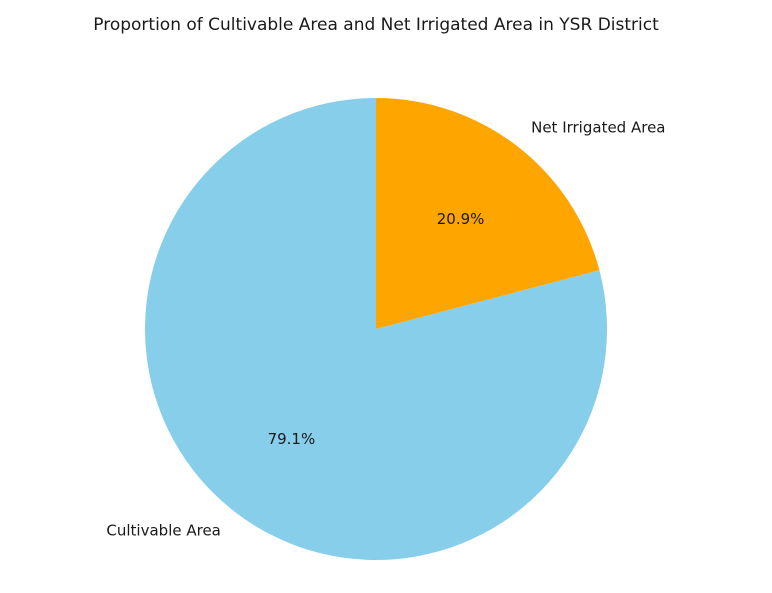  What do you see at coordinates (163, 530) in the screenshot?
I see `slice-label-cultivable-area: Cultivable Area` at bounding box center [163, 530].